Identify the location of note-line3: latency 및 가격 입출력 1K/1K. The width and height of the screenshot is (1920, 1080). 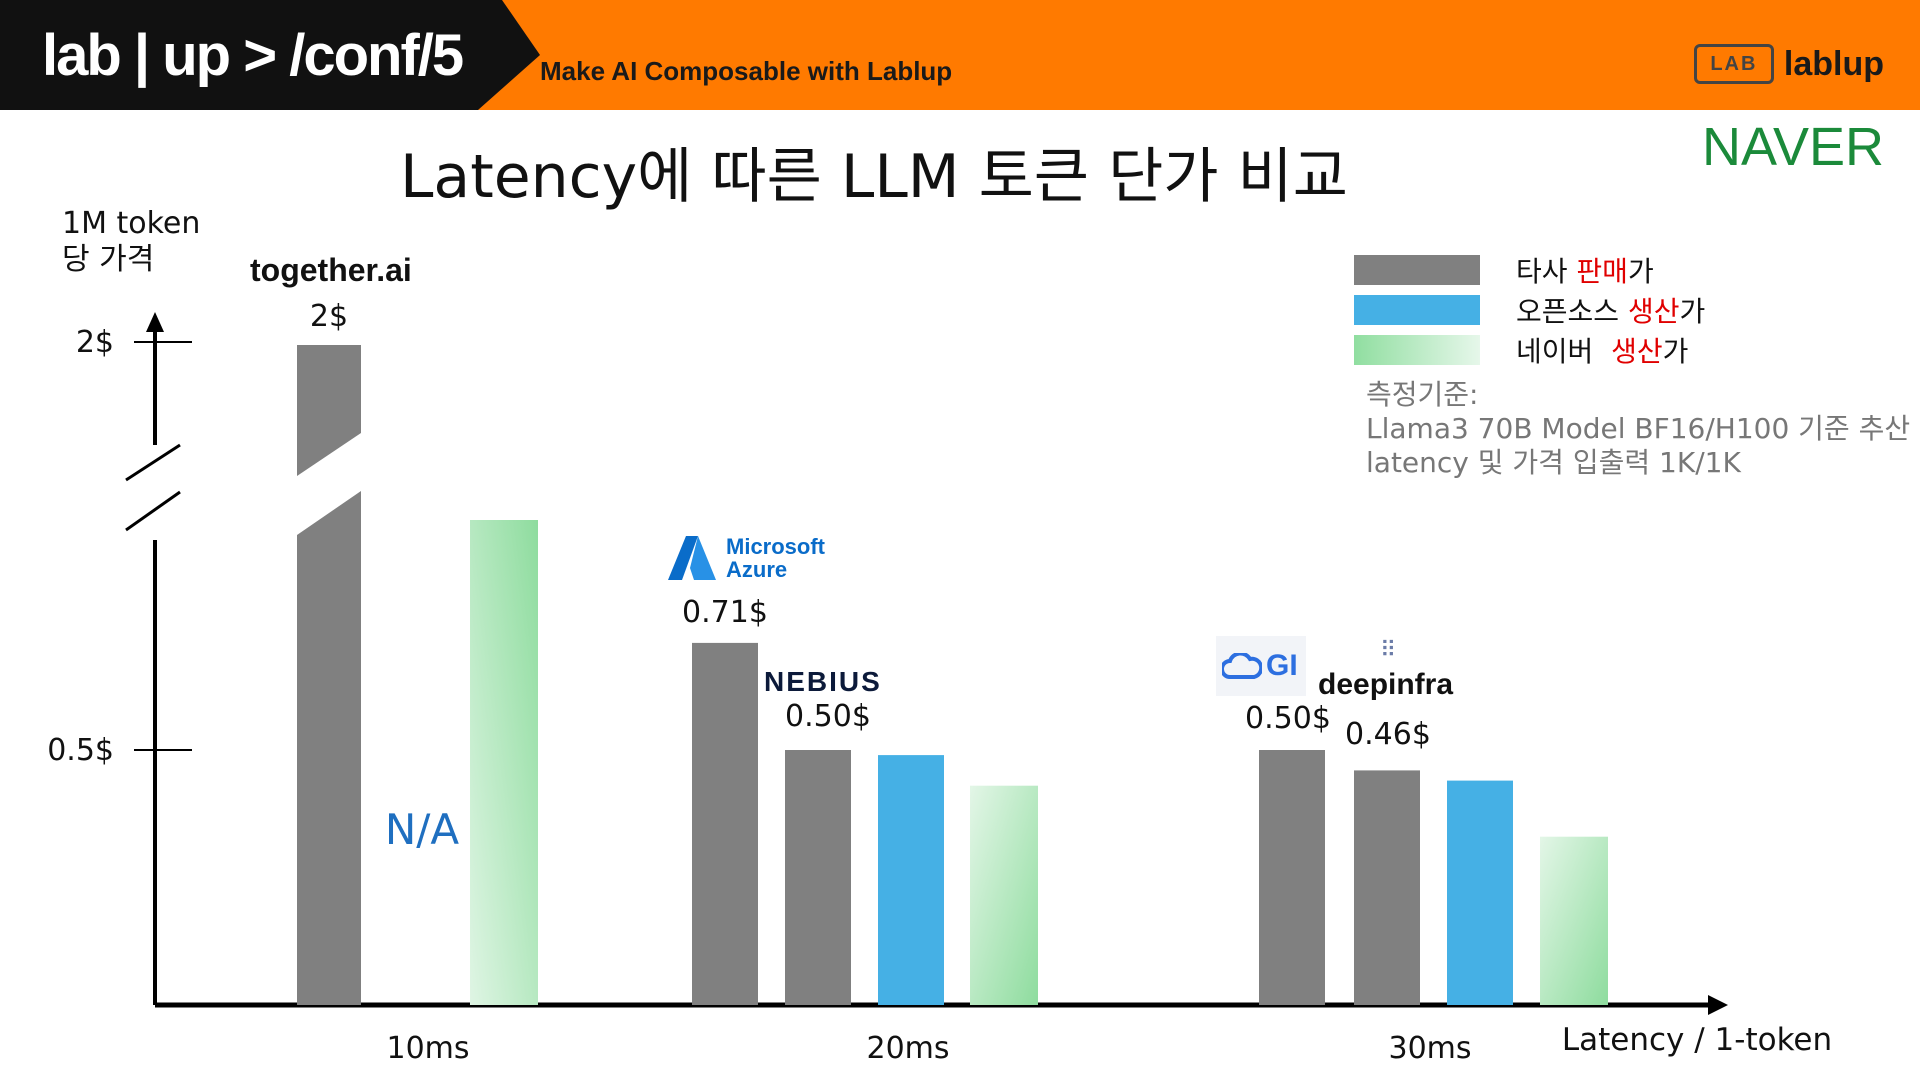
(1553, 462).